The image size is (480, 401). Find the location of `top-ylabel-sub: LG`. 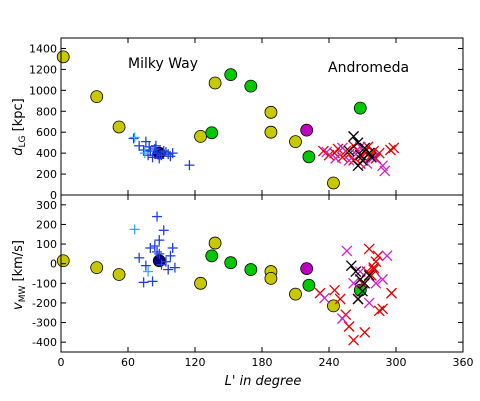

top-ylabel-sub: LG is located at coordinates (23, 141).